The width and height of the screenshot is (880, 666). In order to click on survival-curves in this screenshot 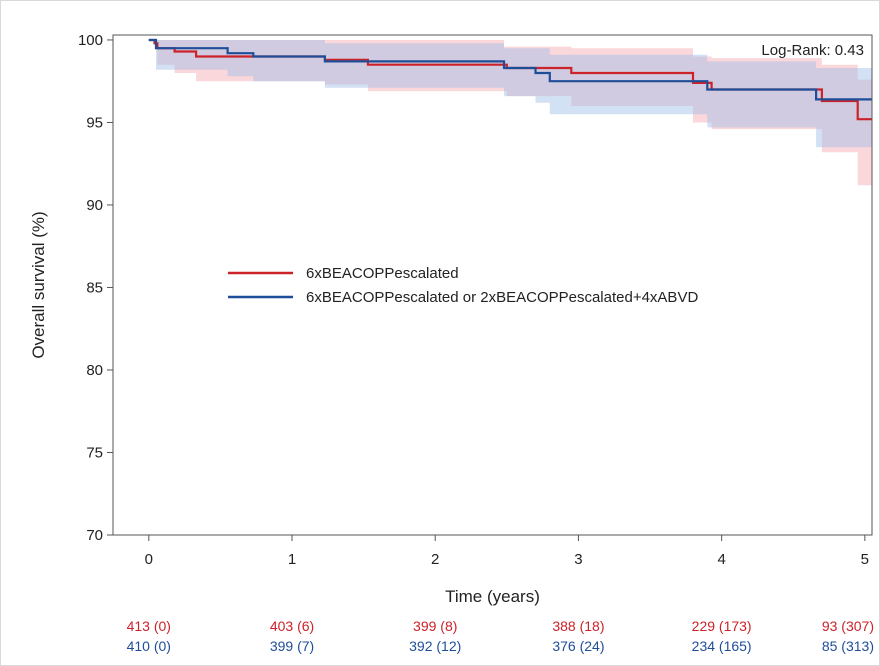, I will do `click(510, 79)`.